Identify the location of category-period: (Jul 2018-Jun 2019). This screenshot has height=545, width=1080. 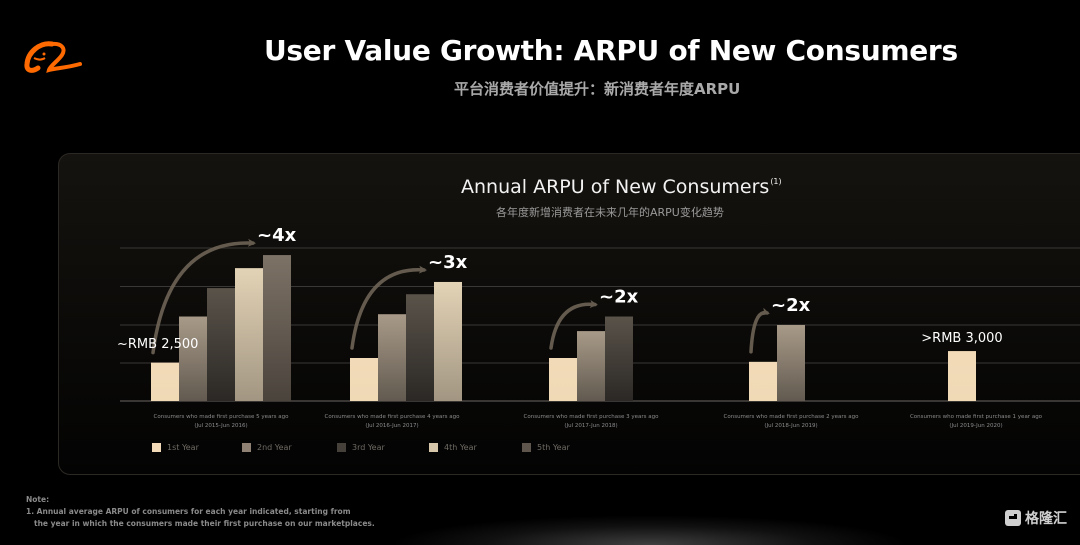
(790, 426).